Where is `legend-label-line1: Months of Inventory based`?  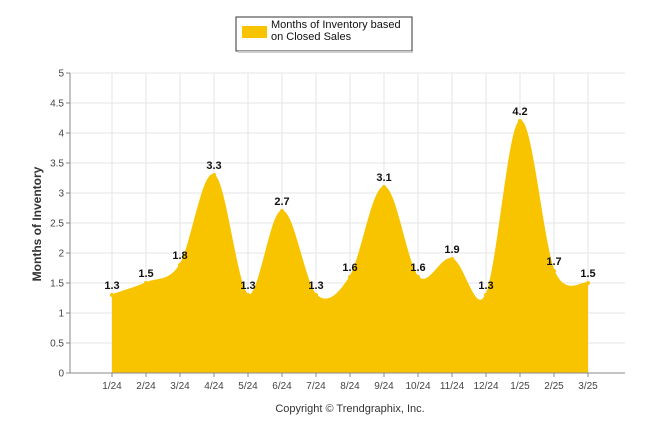 legend-label-line1: Months of Inventory based is located at coordinates (336, 25).